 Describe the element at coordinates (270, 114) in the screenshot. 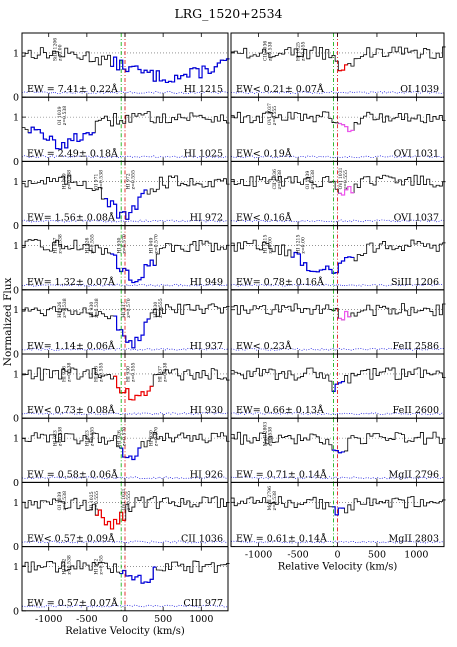

I see `line-annotation: OVI 1037` at that location.